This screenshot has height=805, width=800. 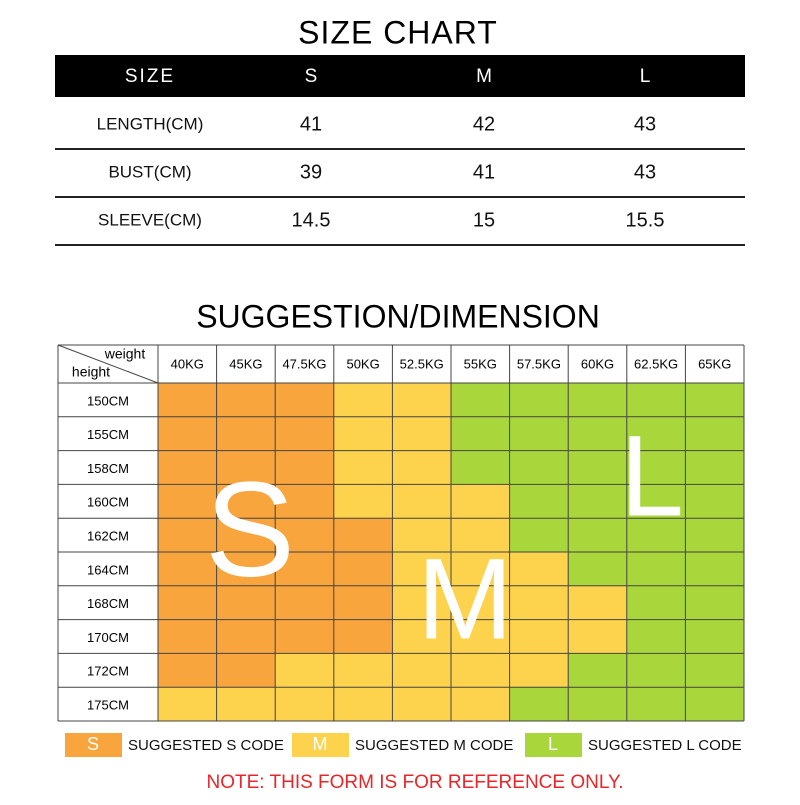 What do you see at coordinates (311, 76) in the screenshot?
I see `header-cell: S` at bounding box center [311, 76].